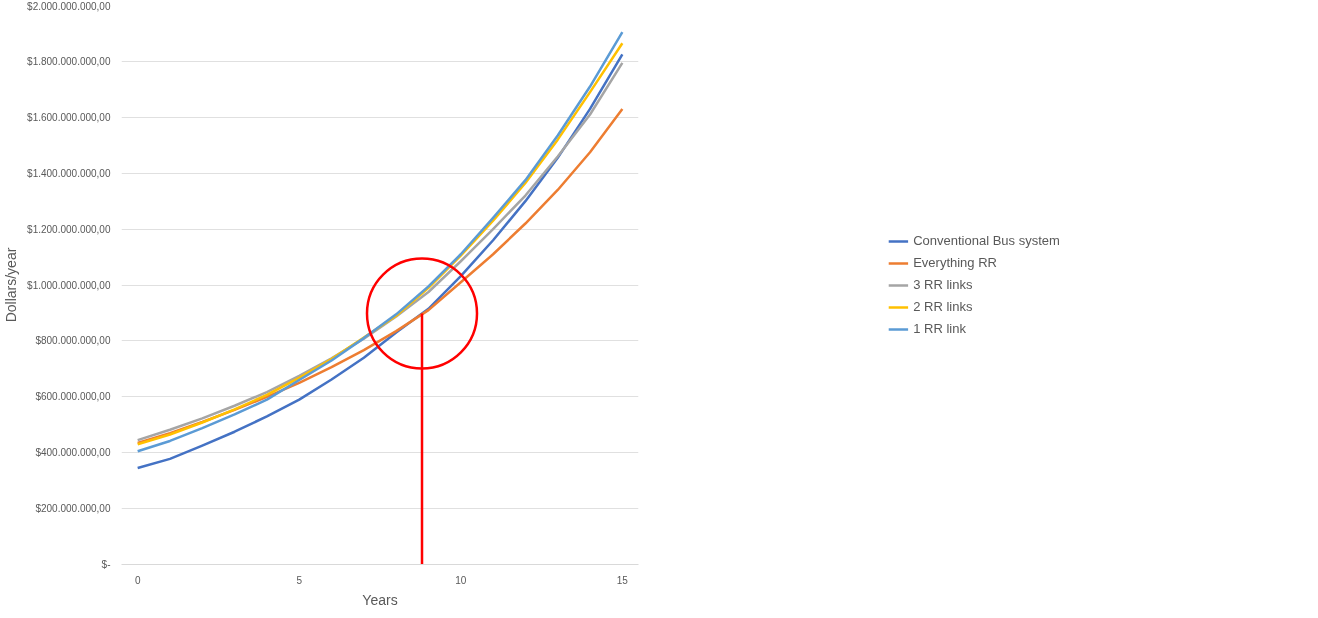  What do you see at coordinates (69, 6) in the screenshot?
I see `y-tick-label: $2.000.000.000,00` at bounding box center [69, 6].